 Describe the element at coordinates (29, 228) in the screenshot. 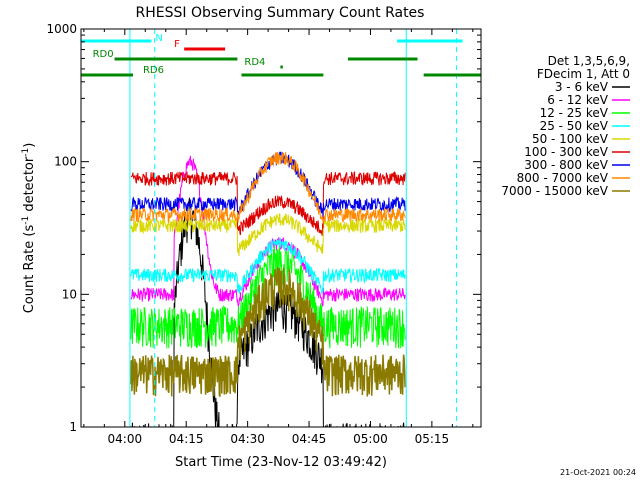

I see `y-axis-label: Count Rate (s-1 detector-1)` at that location.